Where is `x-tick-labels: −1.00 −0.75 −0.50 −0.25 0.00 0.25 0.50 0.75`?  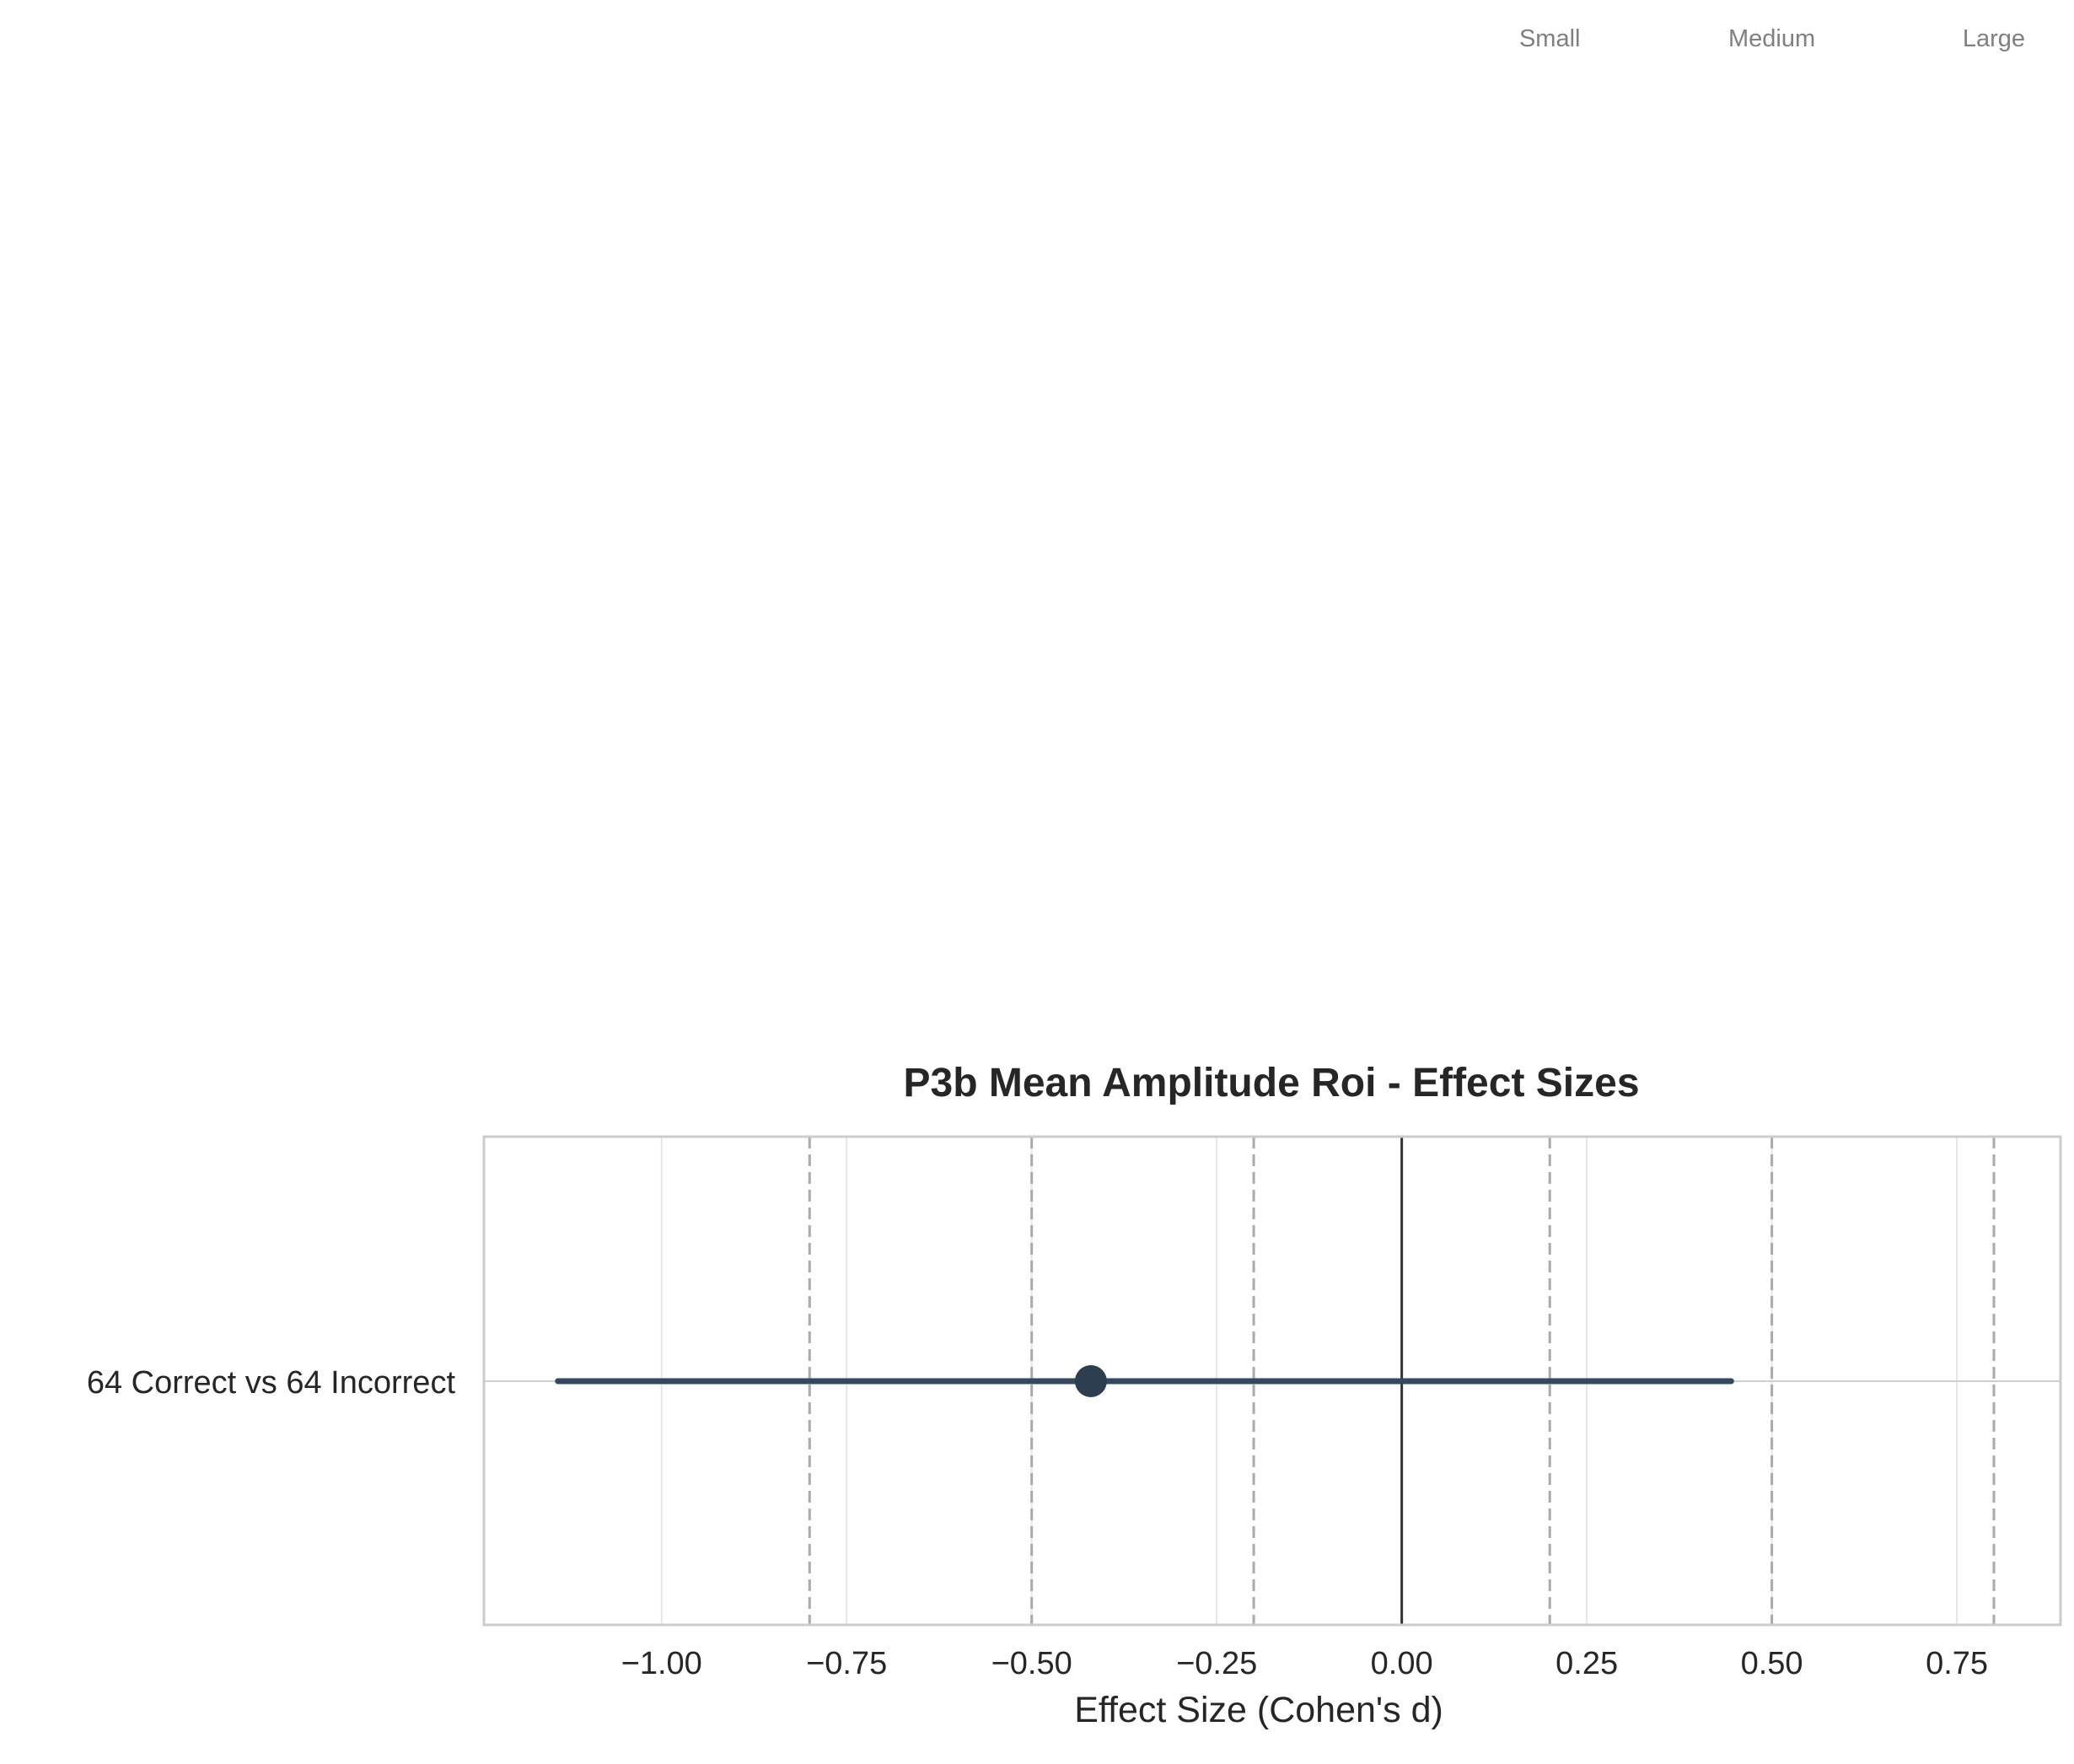 x-tick-labels: −1.00 −0.75 −0.50 −0.25 0.00 0.25 0.50 0.75 is located at coordinates (1305, 1663).